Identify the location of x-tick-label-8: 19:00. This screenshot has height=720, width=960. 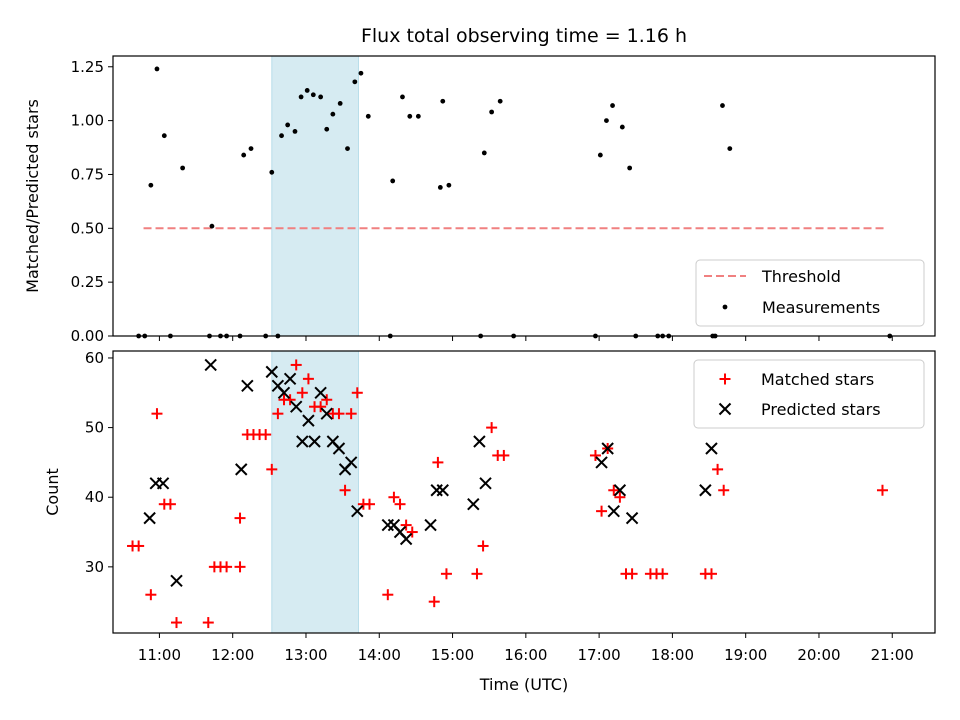
(745, 655).